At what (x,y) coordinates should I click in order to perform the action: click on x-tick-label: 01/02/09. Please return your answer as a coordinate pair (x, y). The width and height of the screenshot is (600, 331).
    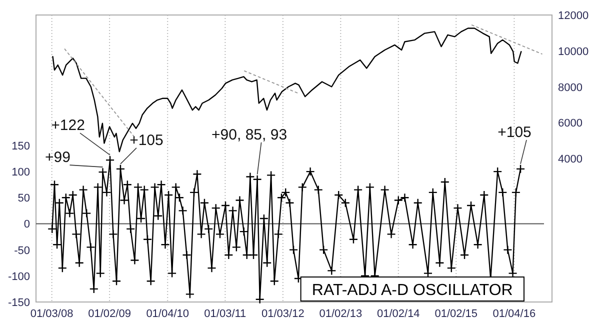
    Looking at the image, I should click on (109, 314).